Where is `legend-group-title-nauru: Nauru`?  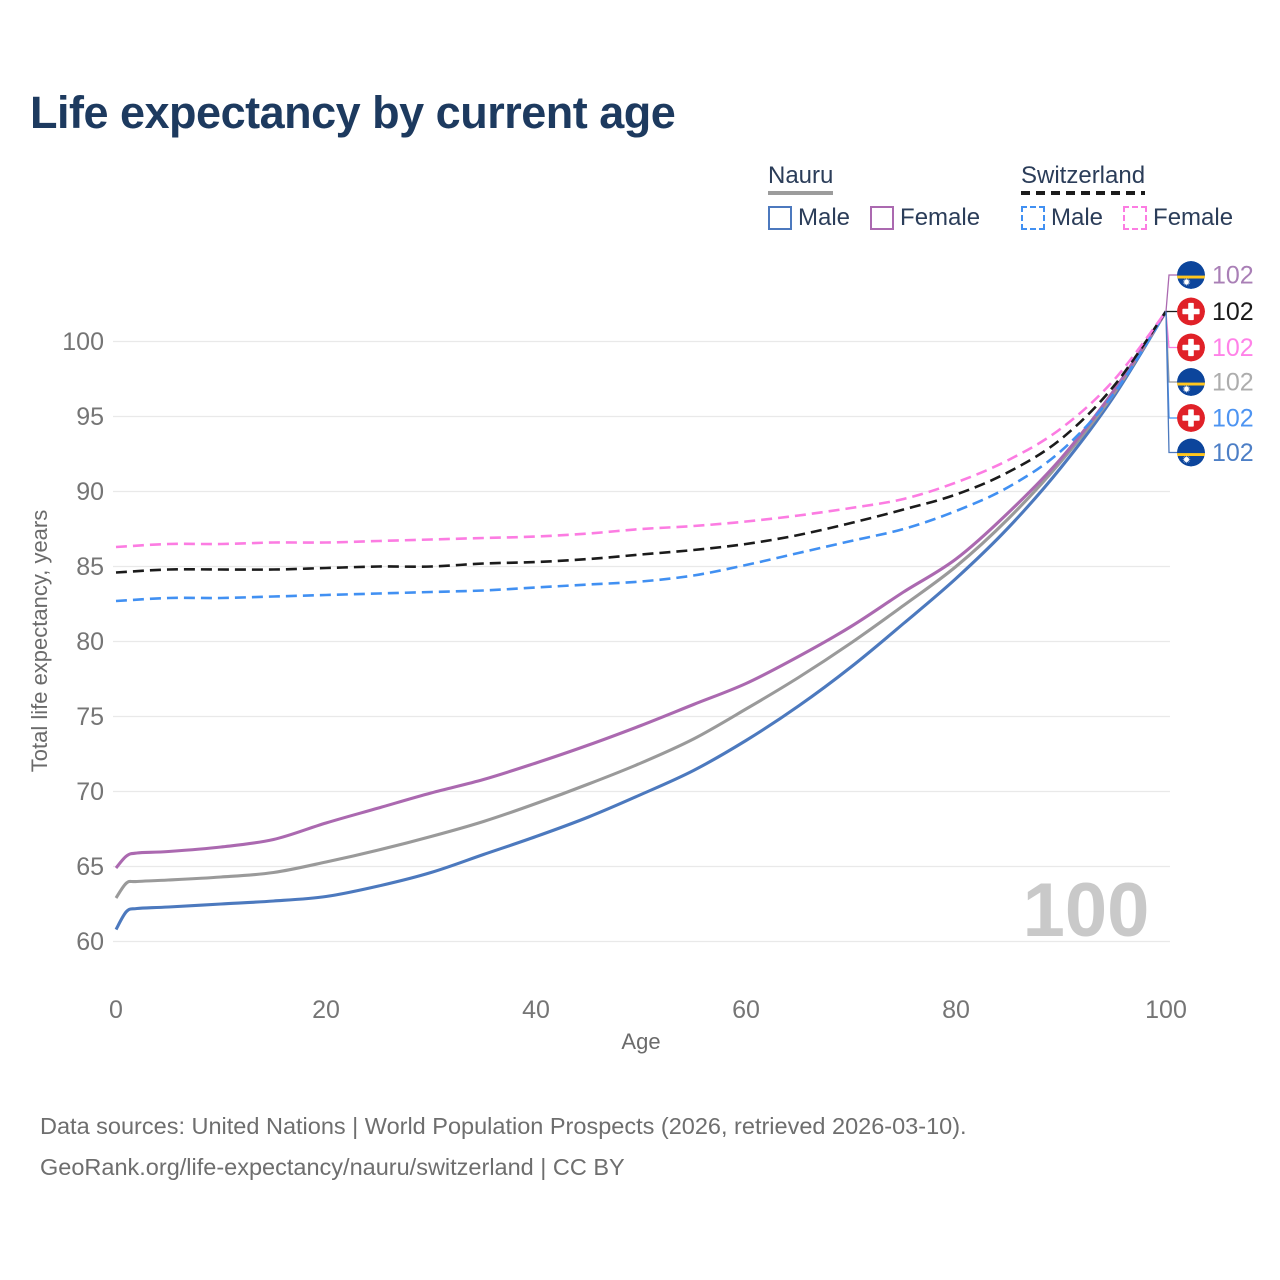
legend-group-title-nauru: Nauru is located at coordinates (801, 178).